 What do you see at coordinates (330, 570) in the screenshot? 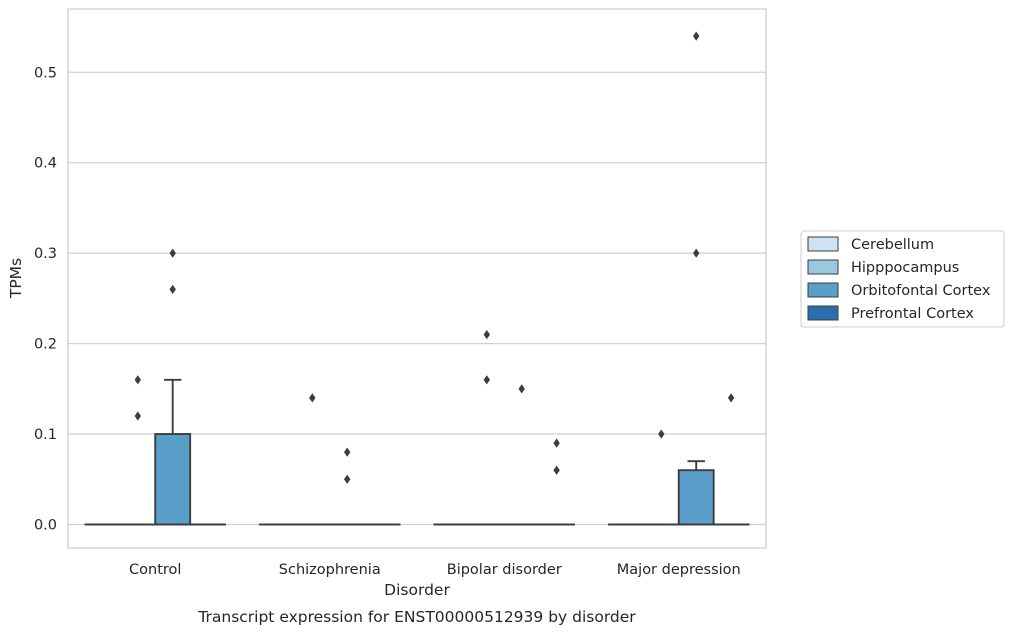
I see `x-tick-label: Schizophrenia` at bounding box center [330, 570].